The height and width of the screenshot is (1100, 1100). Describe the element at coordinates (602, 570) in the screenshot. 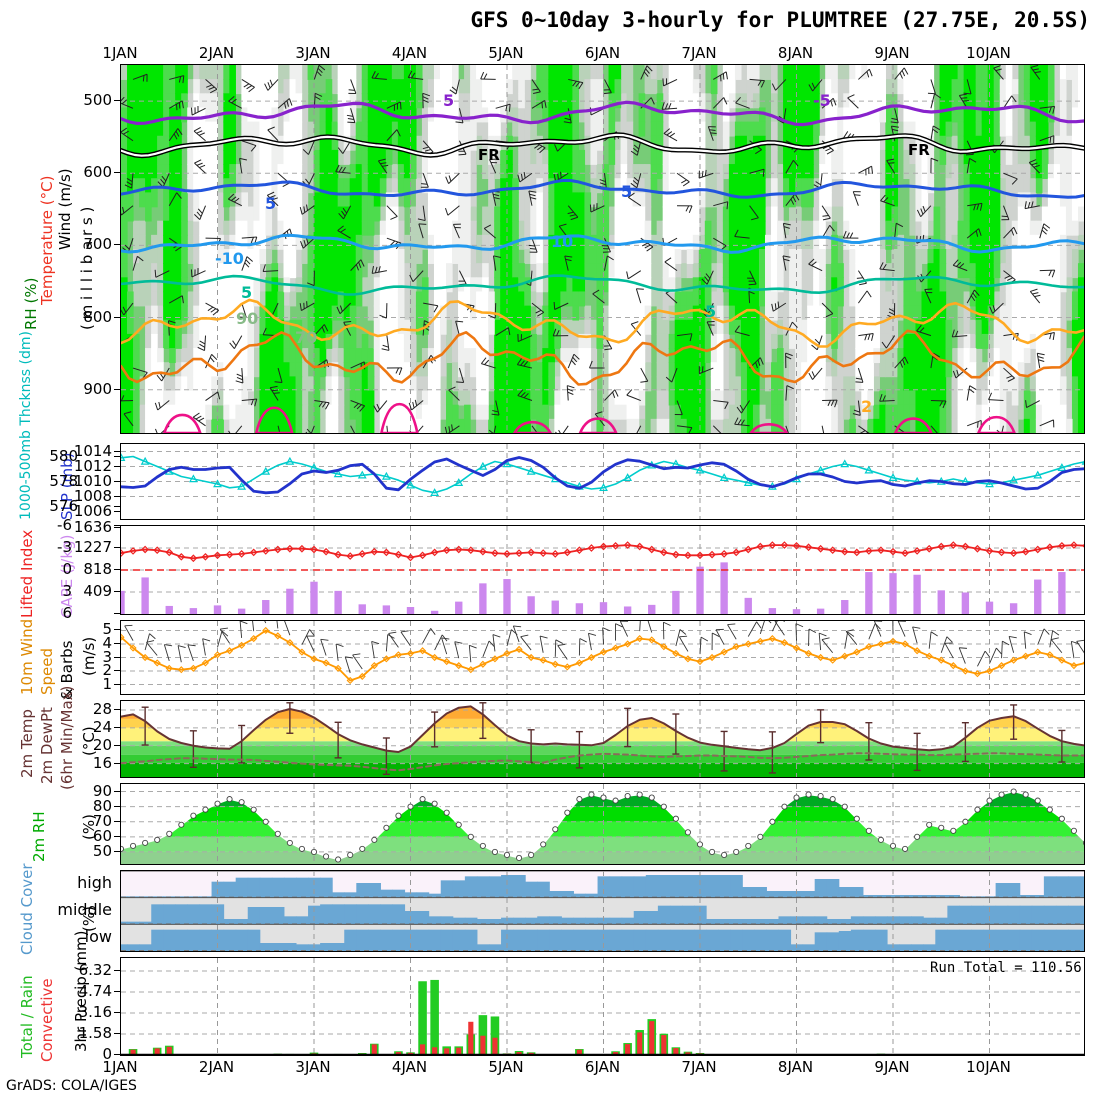

I see `panel-lifted-index-cape` at that location.